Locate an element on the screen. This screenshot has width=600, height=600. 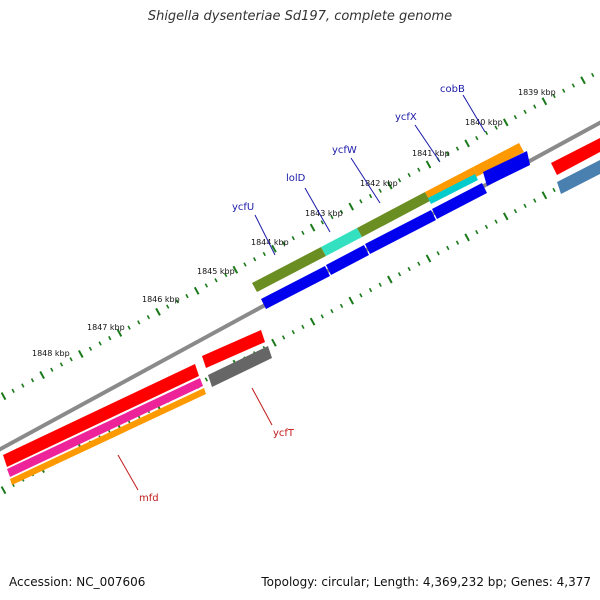
ruler-label: 1848 kbp is located at coordinates (51, 353).